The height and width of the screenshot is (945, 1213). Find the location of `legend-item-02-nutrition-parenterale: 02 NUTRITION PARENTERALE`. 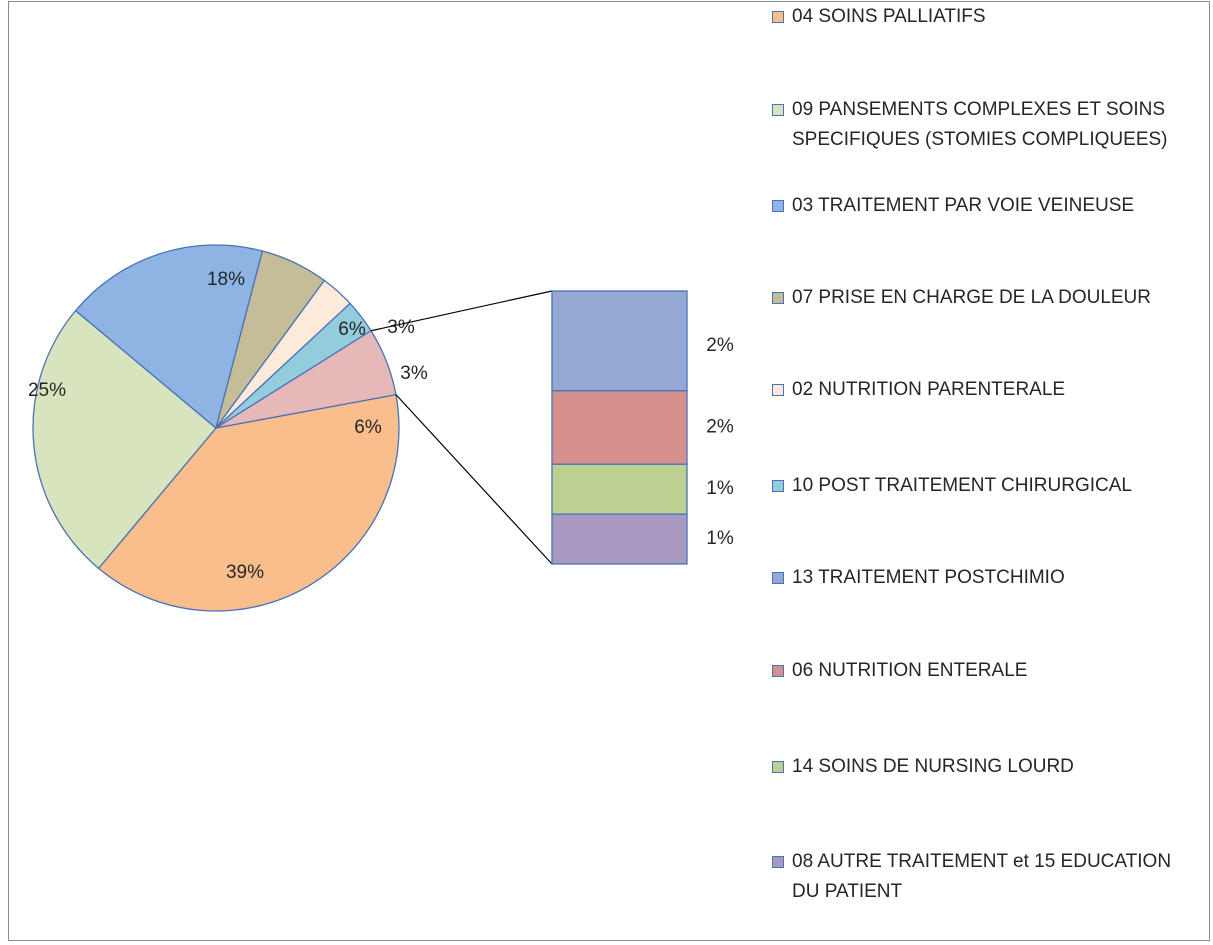

legend-item-02-nutrition-parenterale: 02 NUTRITION PARENTERALE is located at coordinates (984, 390).